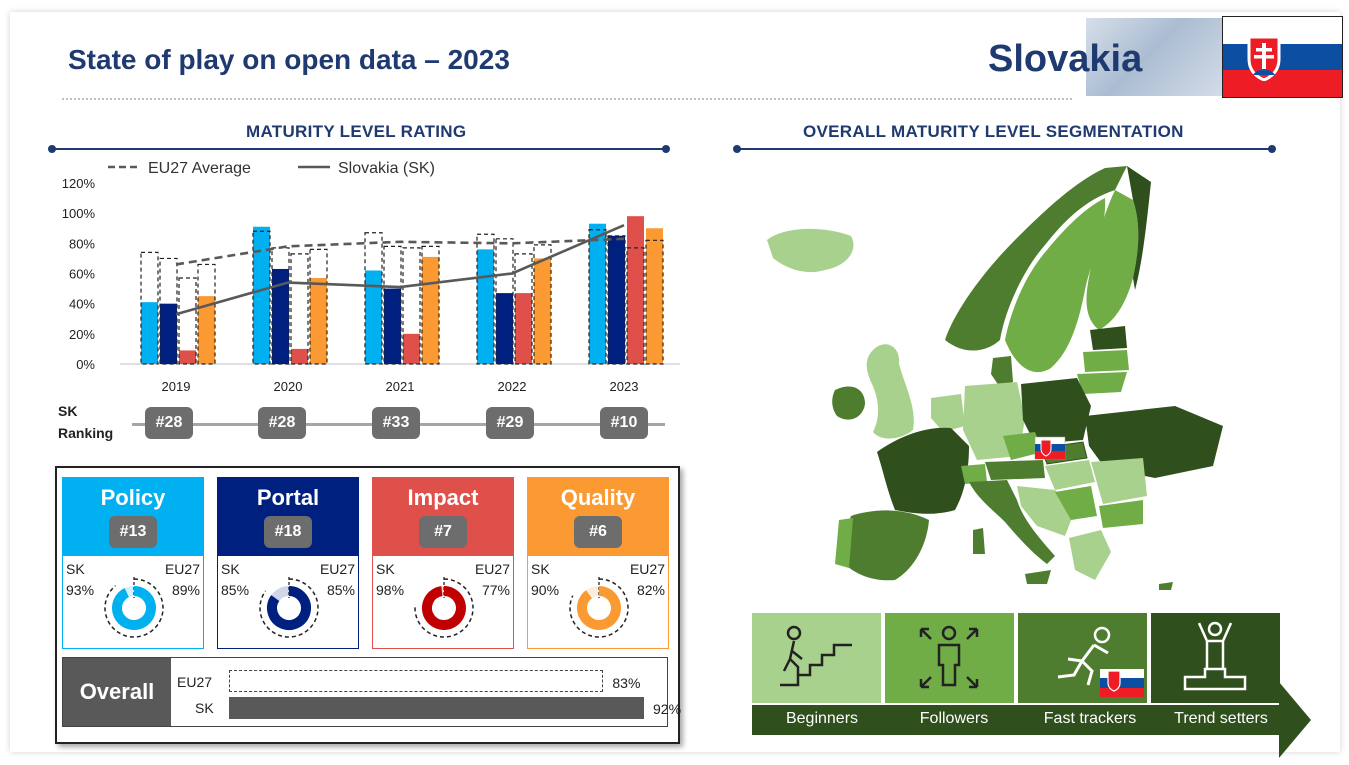 This screenshot has height=765, width=1349. Describe the element at coordinates (289, 608) in the screenshot. I see `portal-ring-track` at that location.